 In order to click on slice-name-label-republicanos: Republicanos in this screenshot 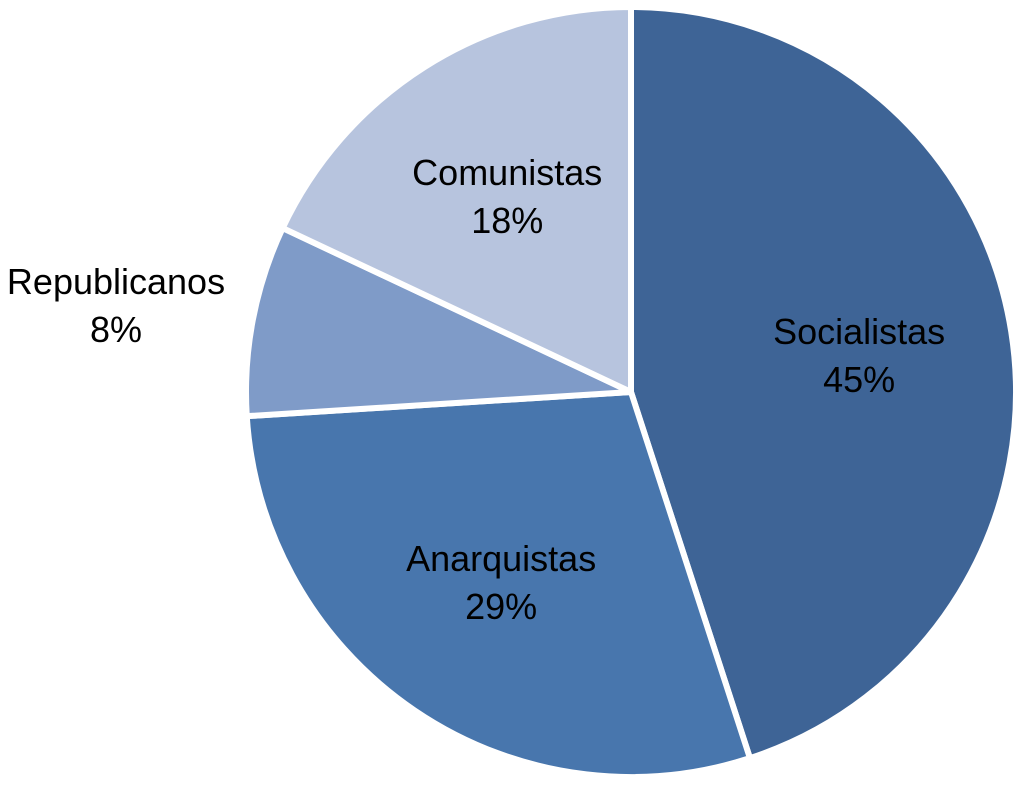, I will do `click(116, 281)`.